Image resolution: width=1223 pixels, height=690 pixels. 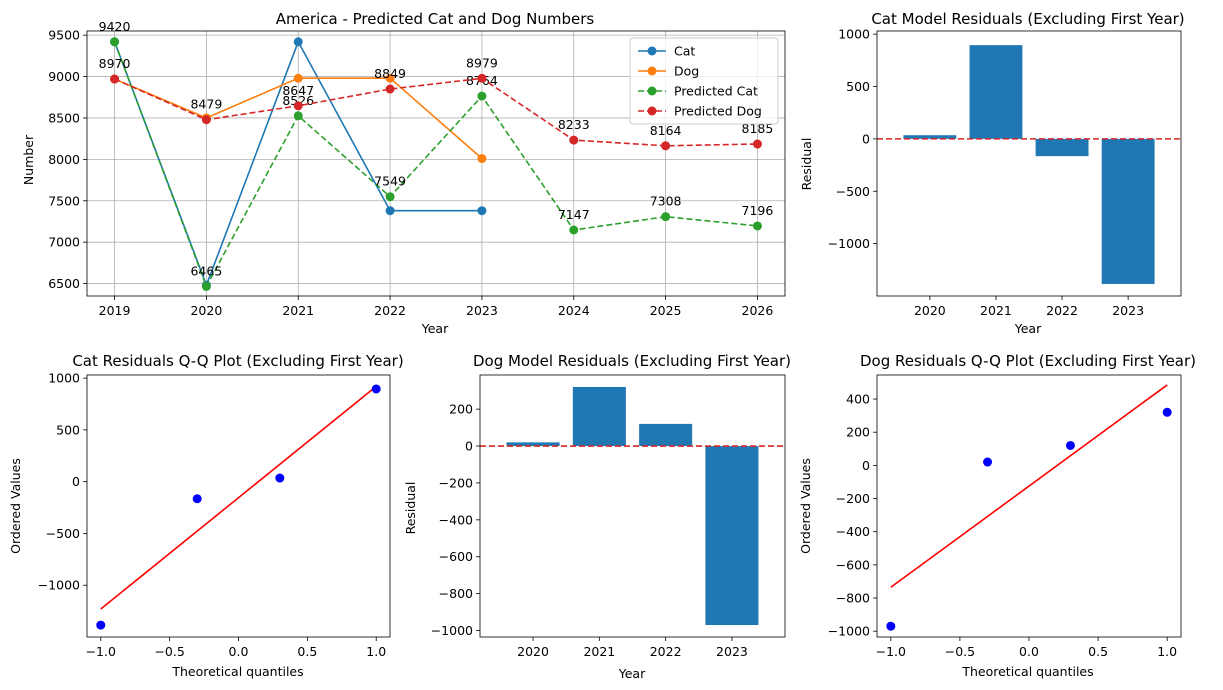 I want to click on cat-residuals-ytick-label: 500, so click(x=858, y=86).